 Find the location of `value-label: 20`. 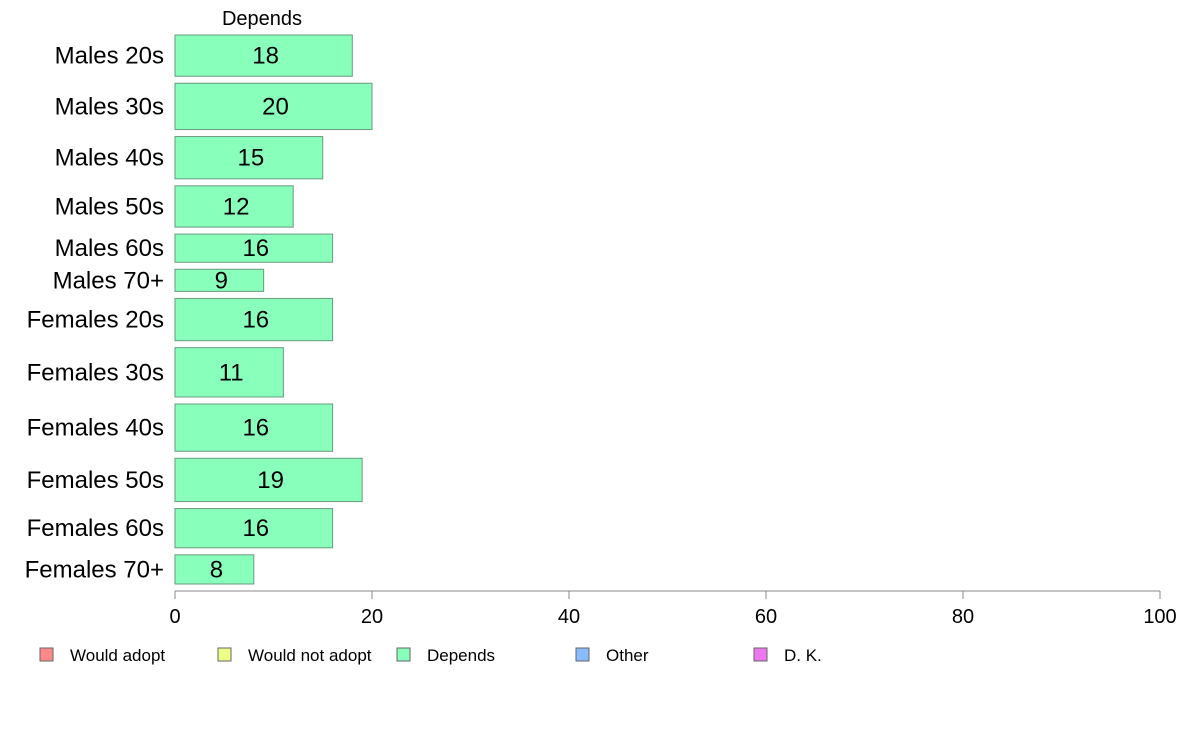

value-label: 20 is located at coordinates (275, 106).